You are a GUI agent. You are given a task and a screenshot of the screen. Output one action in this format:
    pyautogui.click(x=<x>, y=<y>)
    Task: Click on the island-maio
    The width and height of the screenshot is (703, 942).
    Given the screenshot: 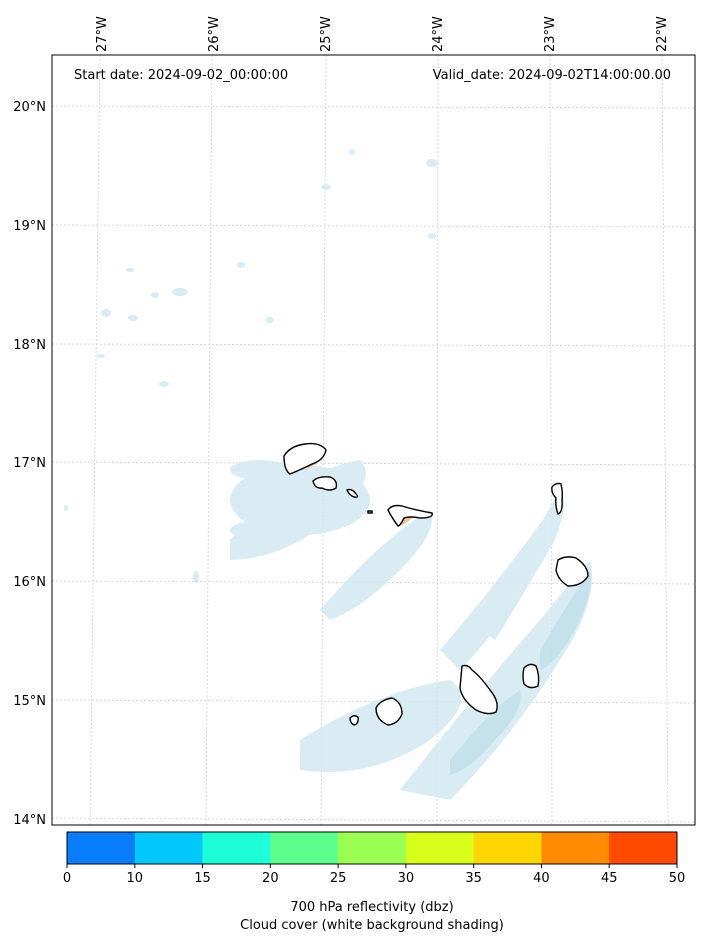 What is the action you would take?
    pyautogui.click(x=531, y=676)
    